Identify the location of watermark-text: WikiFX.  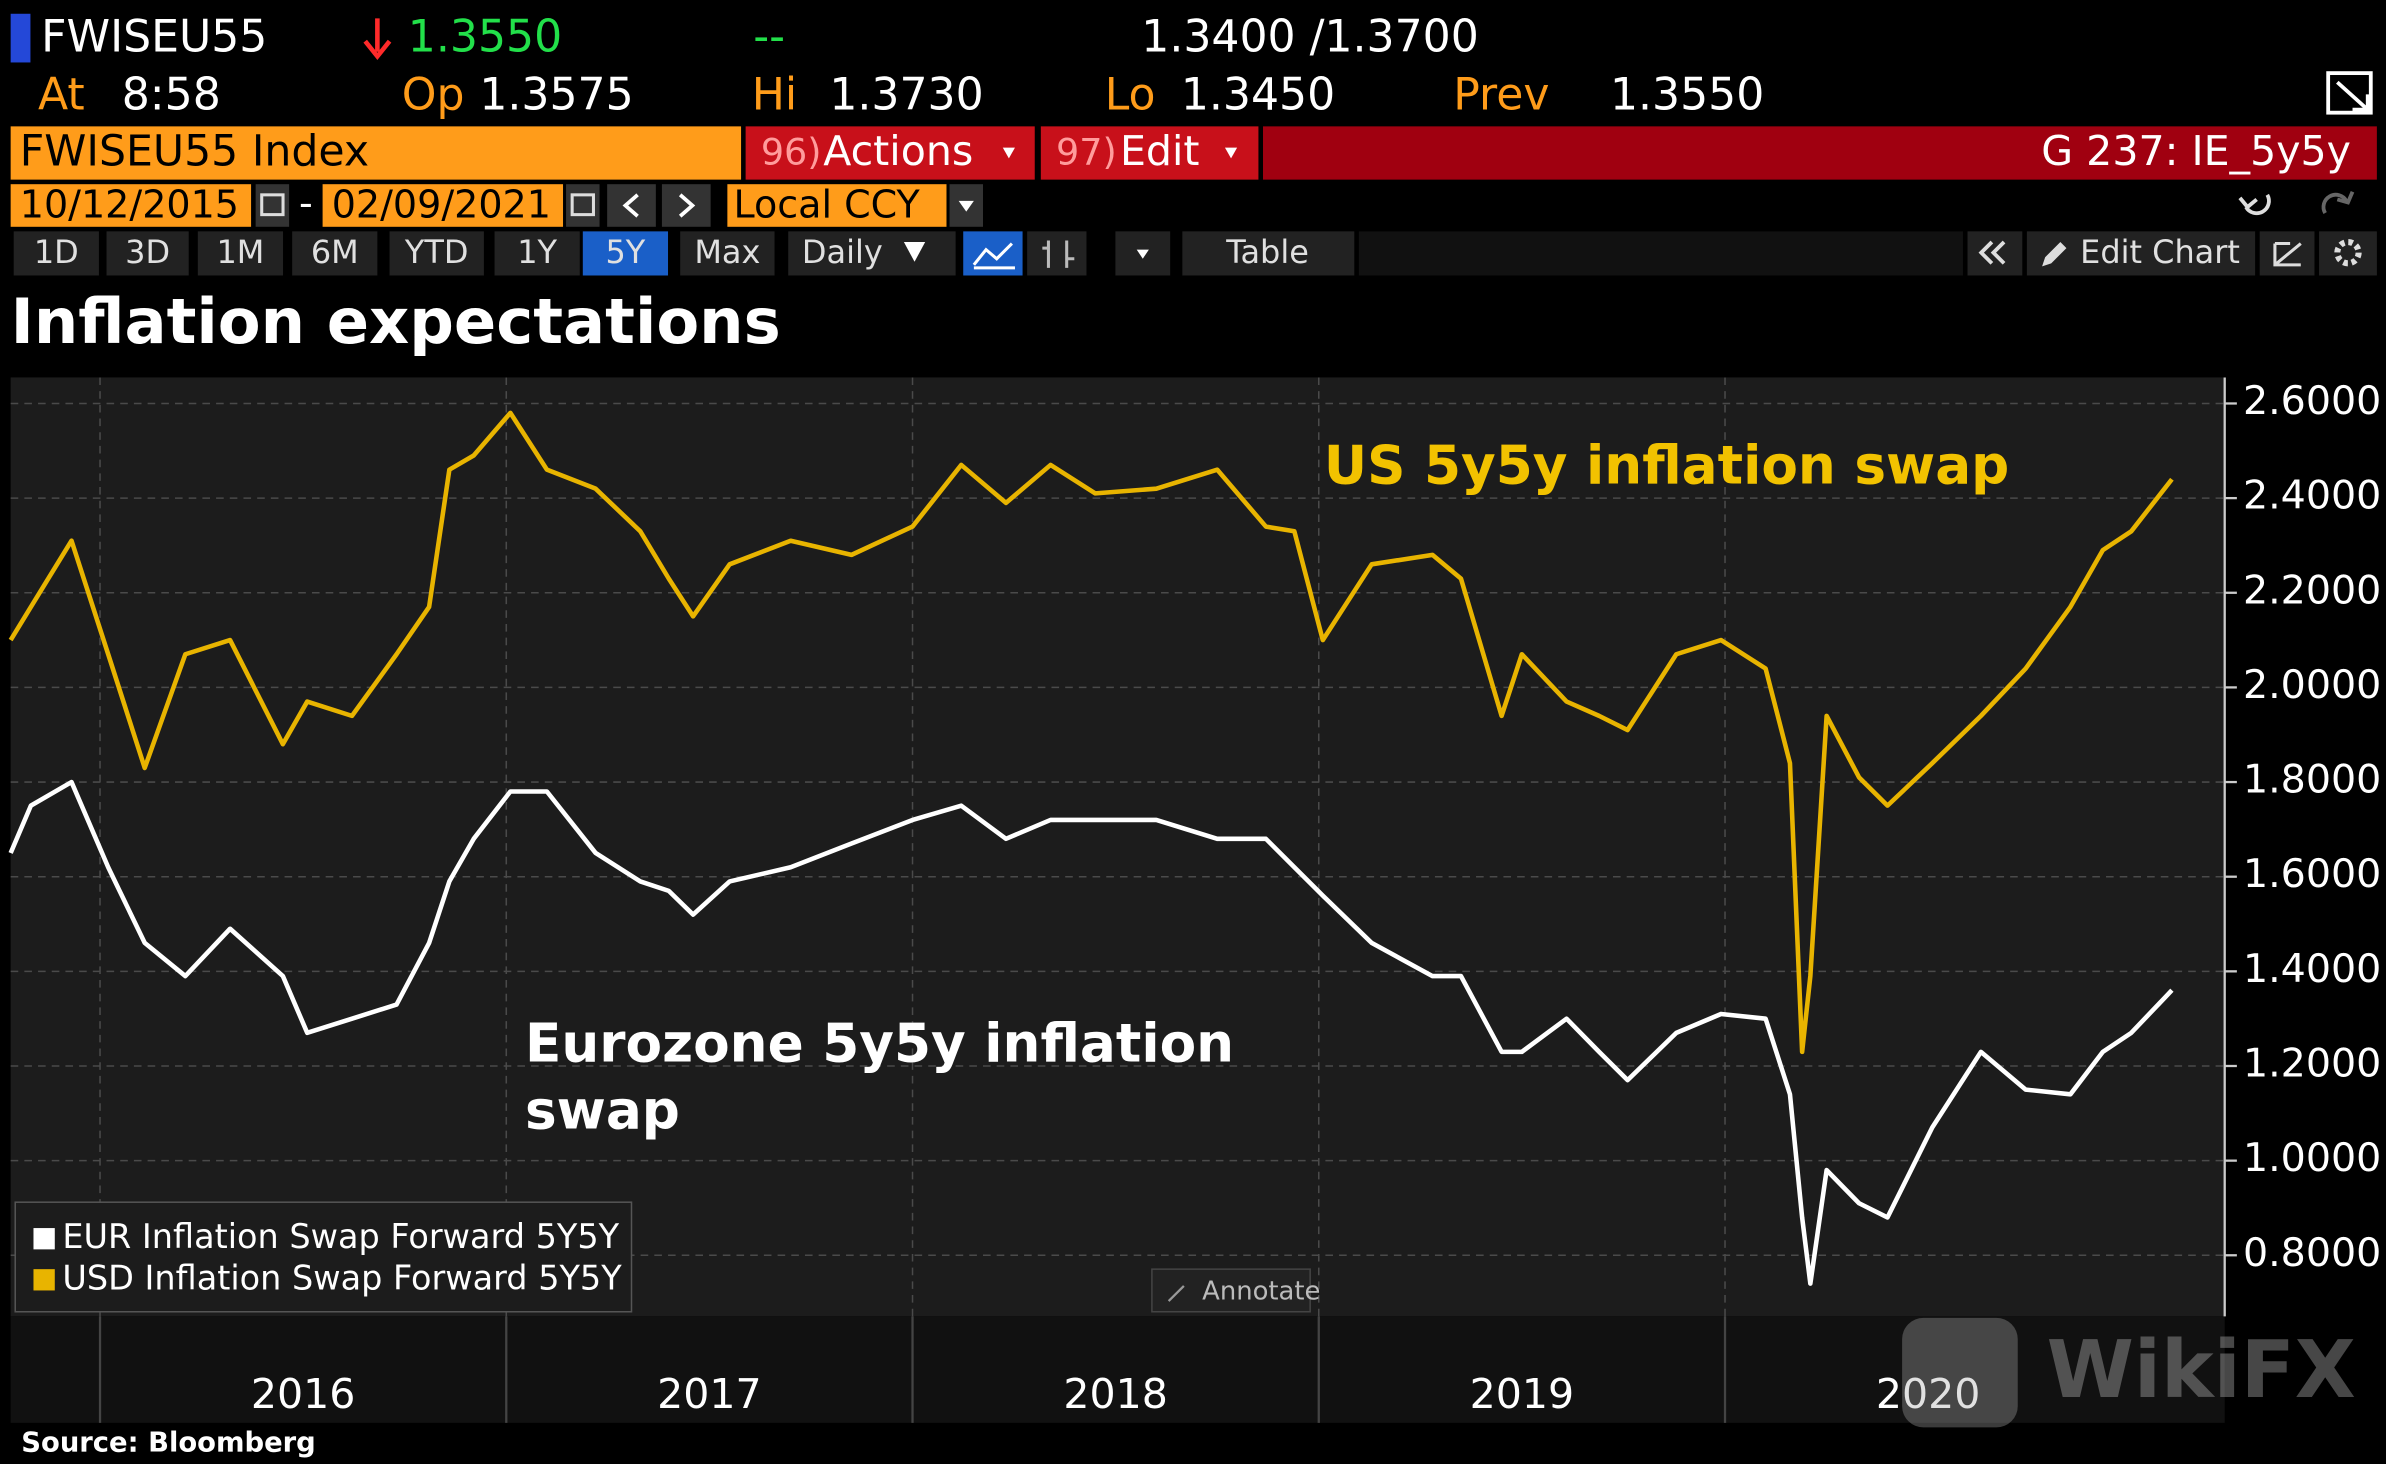
(2201, 1370).